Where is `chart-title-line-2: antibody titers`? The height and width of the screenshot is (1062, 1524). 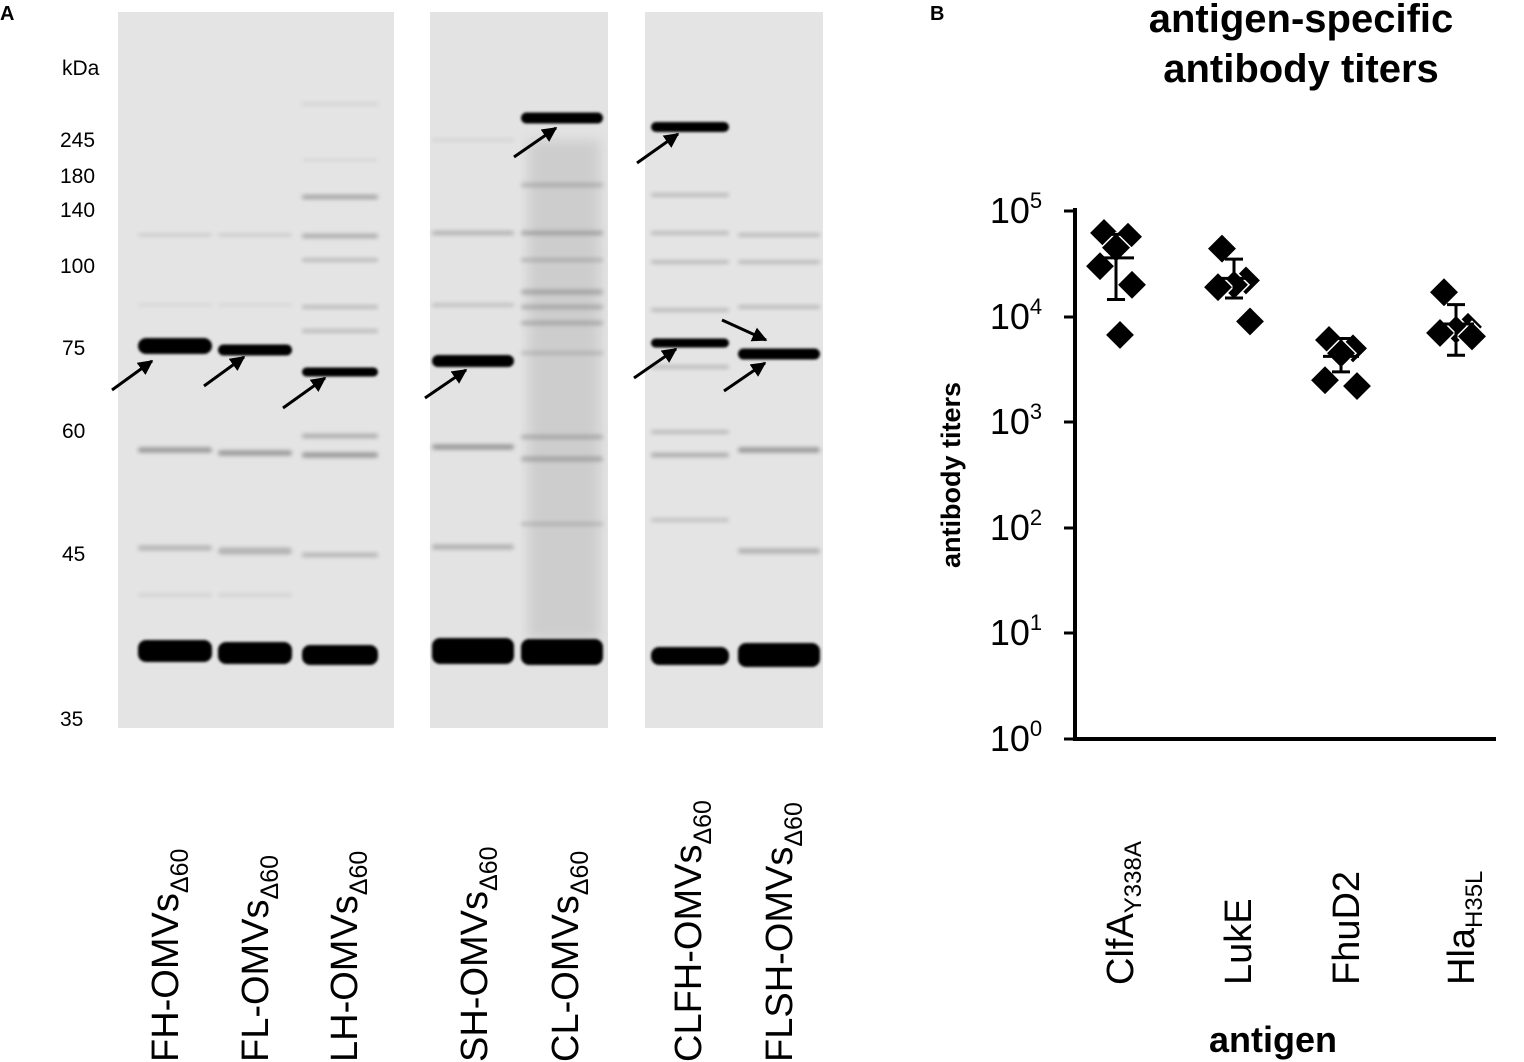
chart-title-line-2: antibody titers is located at coordinates (1301, 69).